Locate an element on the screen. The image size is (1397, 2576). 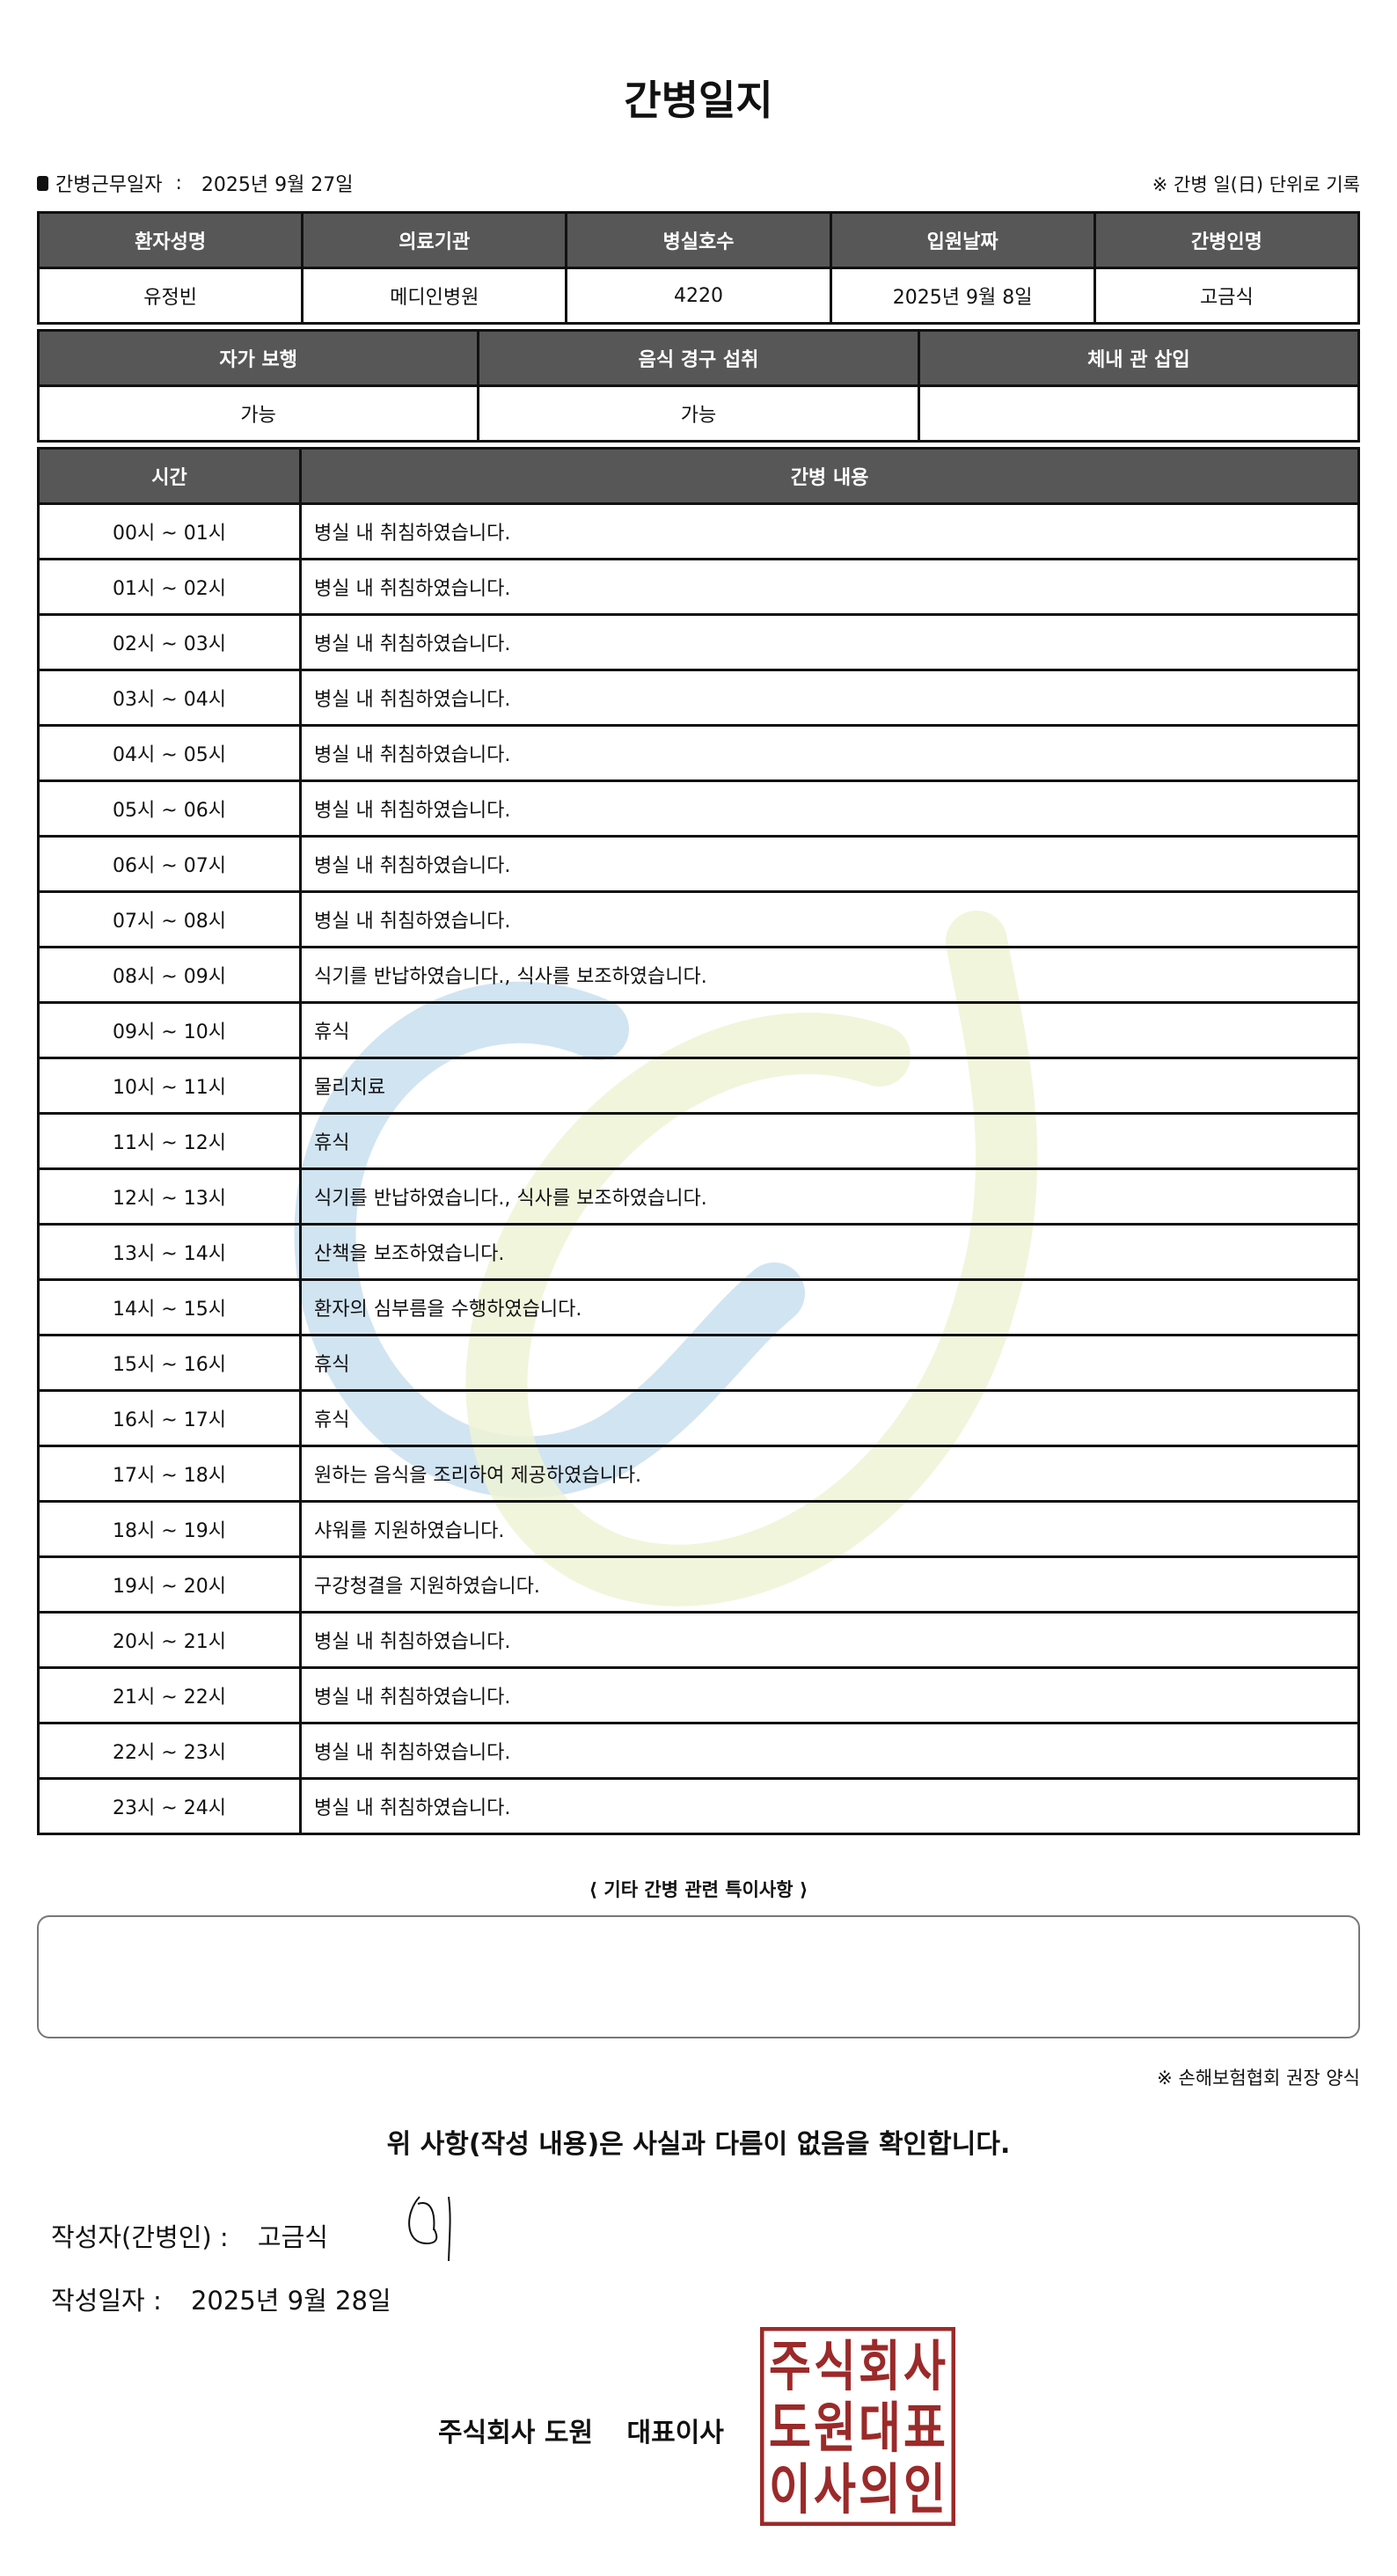
written-date-label: 작성일자 : is located at coordinates (106, 2301).